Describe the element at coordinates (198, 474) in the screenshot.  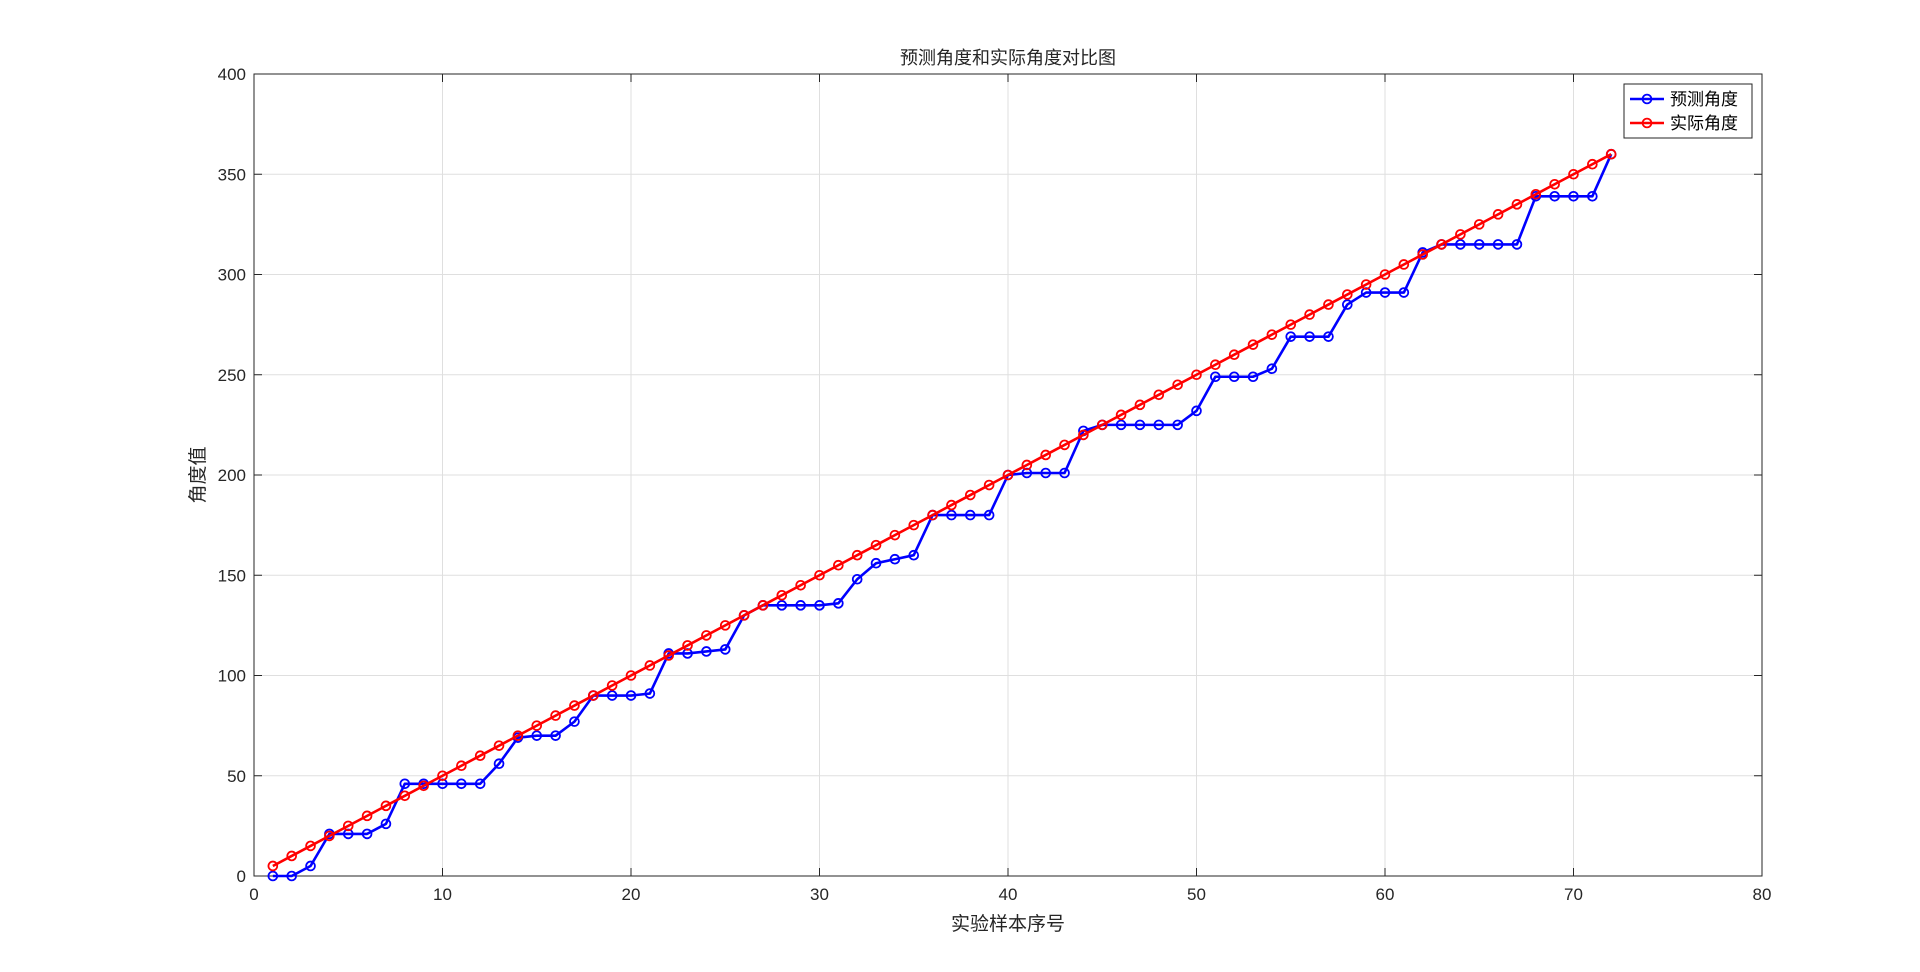
I see `y-axis-label: 角度值` at that location.